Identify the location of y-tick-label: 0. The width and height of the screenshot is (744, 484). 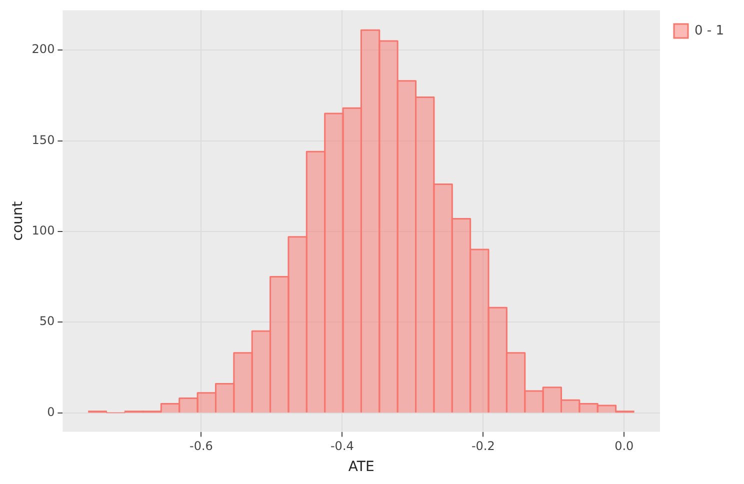
(51, 411).